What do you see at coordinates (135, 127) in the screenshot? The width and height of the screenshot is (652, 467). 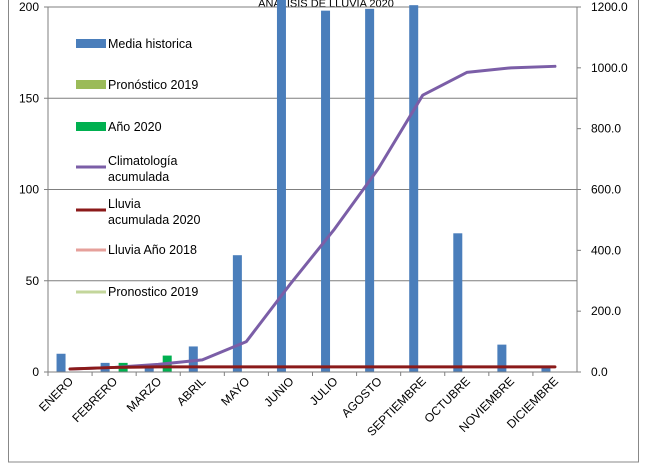 I see `legend-label-2: Año 2020` at bounding box center [135, 127].